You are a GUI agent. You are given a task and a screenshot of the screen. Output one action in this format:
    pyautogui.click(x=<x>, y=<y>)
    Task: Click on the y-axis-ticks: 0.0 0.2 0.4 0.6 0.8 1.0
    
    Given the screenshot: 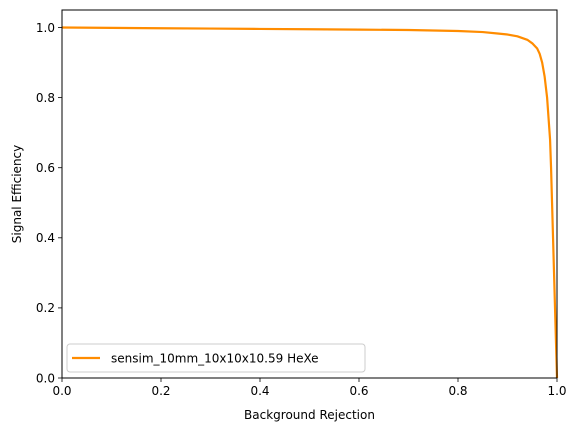 What is the action you would take?
    pyautogui.click(x=49, y=203)
    